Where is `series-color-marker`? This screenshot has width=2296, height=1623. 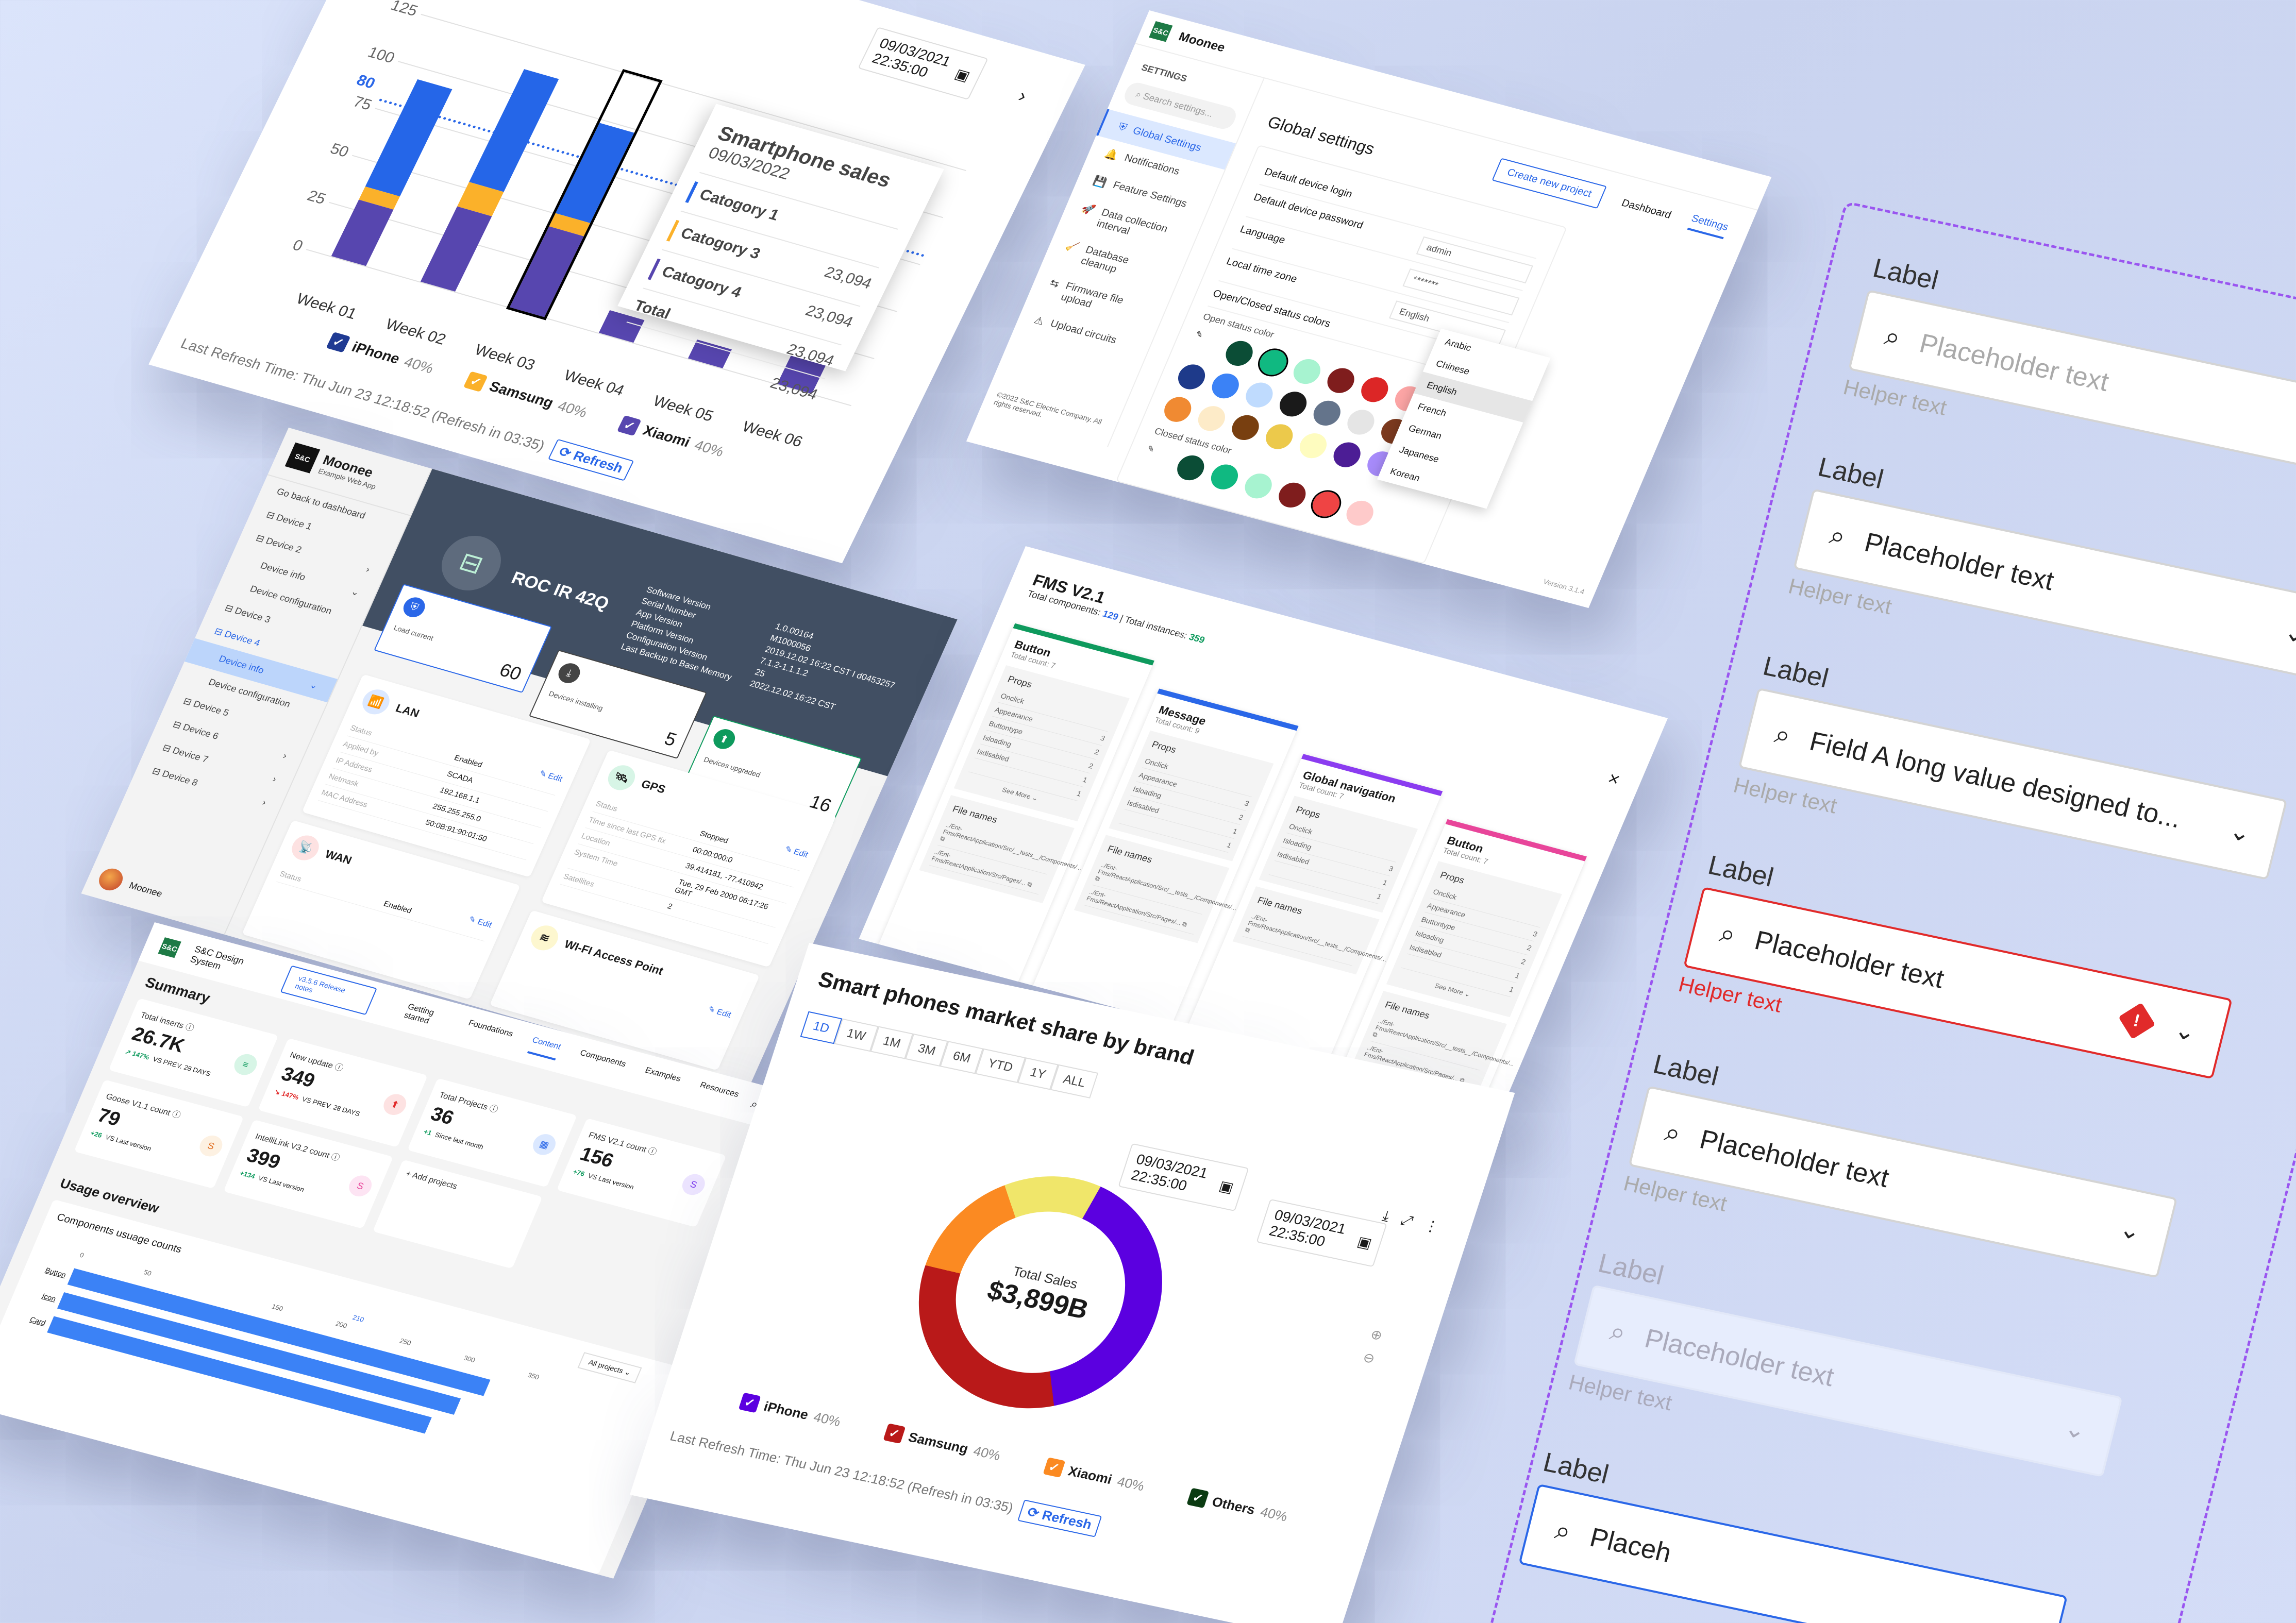
series-color-marker is located at coordinates (654, 269).